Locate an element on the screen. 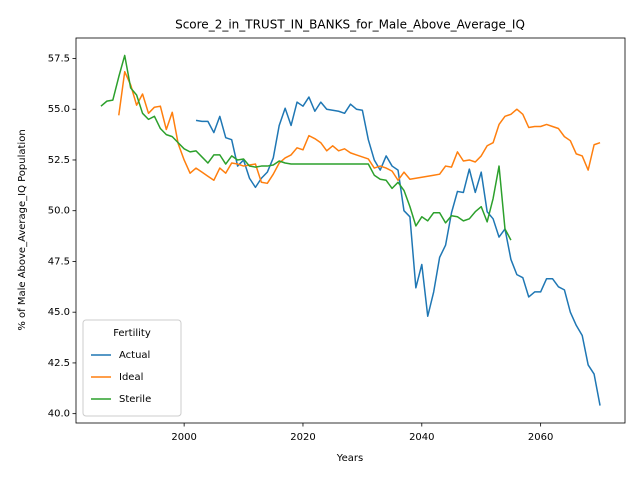 Image resolution: width=640 pixels, height=480 pixels. legend-label: Sterile is located at coordinates (135, 399).